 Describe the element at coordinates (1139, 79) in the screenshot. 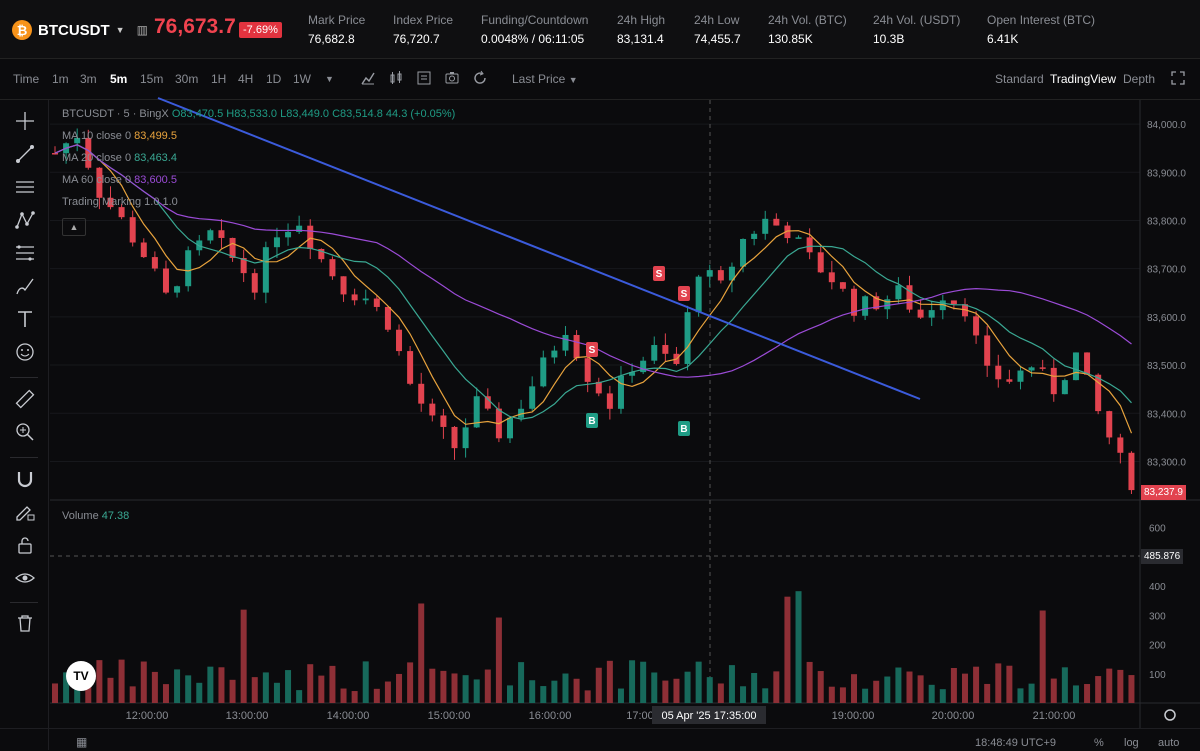

I see `view-depth: Depth` at that location.